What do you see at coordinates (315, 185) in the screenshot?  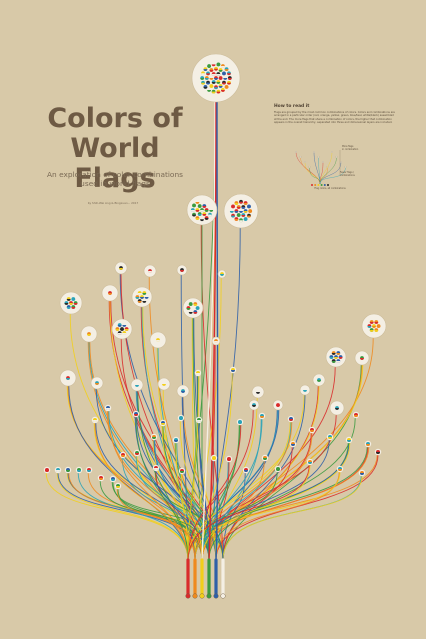 I see `legend-root-dot` at bounding box center [315, 185].